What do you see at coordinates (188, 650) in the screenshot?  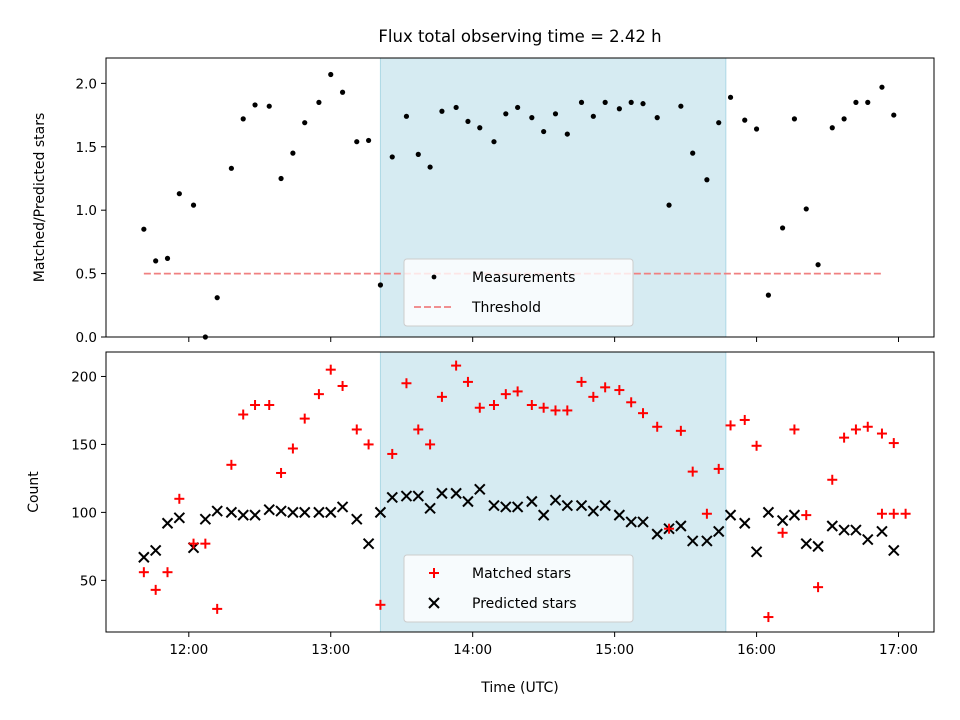 I see `x-tick-label: 12:00` at bounding box center [188, 650].